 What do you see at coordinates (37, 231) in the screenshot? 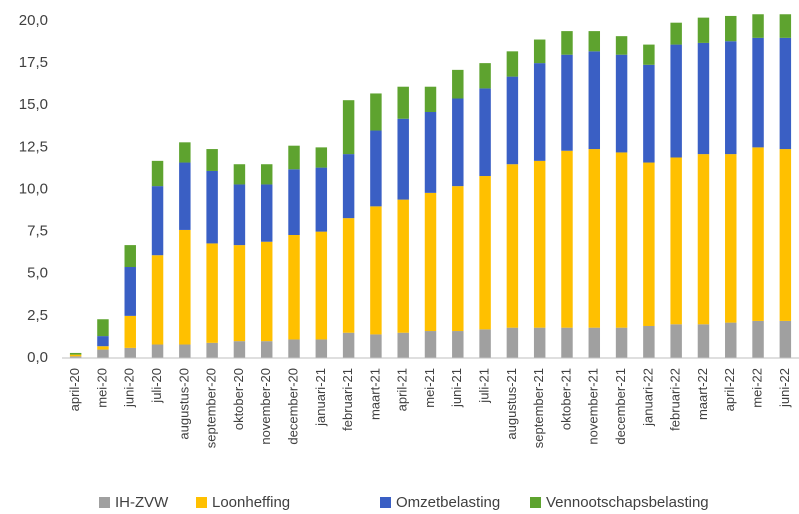
I see `y-tick-label: 7,5` at bounding box center [37, 231].